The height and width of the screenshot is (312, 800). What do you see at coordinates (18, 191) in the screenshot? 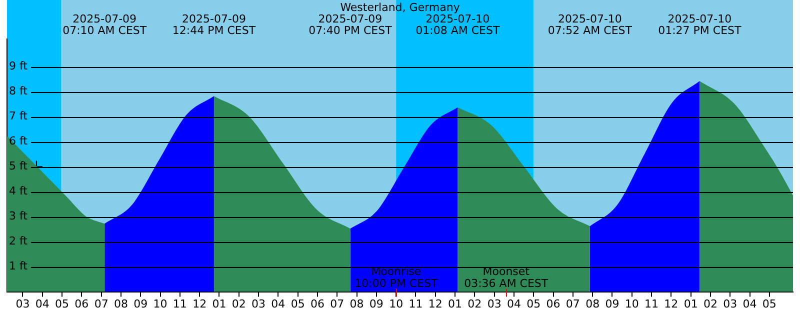
I see `y-tick-label: 4 ft` at bounding box center [18, 191].